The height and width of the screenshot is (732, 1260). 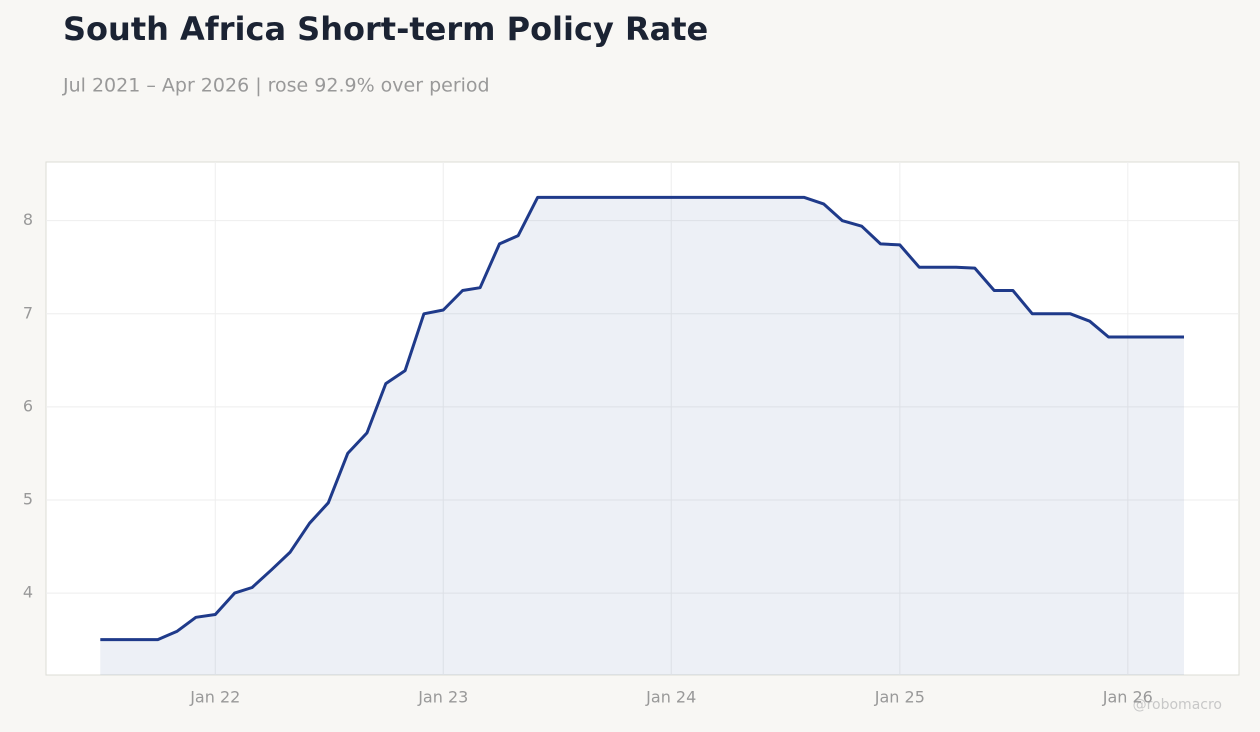 I want to click on y-tick-label: 7, so click(x=28, y=312).